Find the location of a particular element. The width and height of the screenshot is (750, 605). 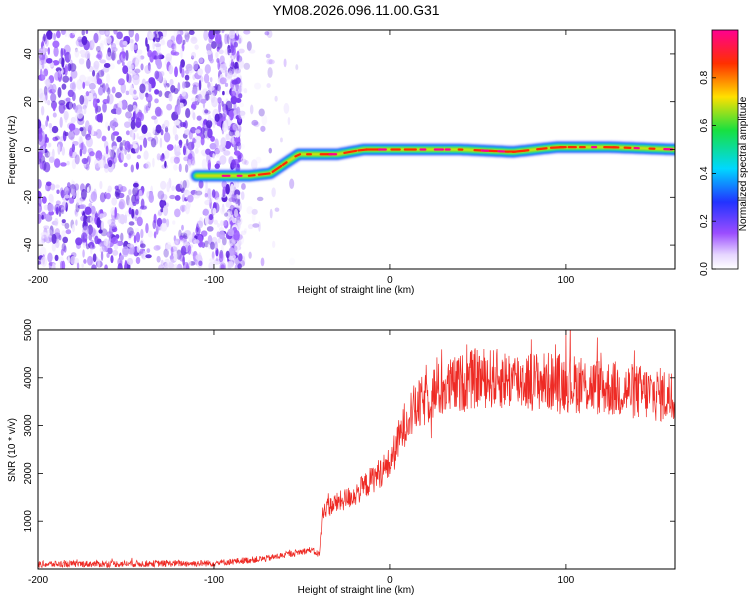

spectrogram-ytick-label: 20 is located at coordinates (28, 102).